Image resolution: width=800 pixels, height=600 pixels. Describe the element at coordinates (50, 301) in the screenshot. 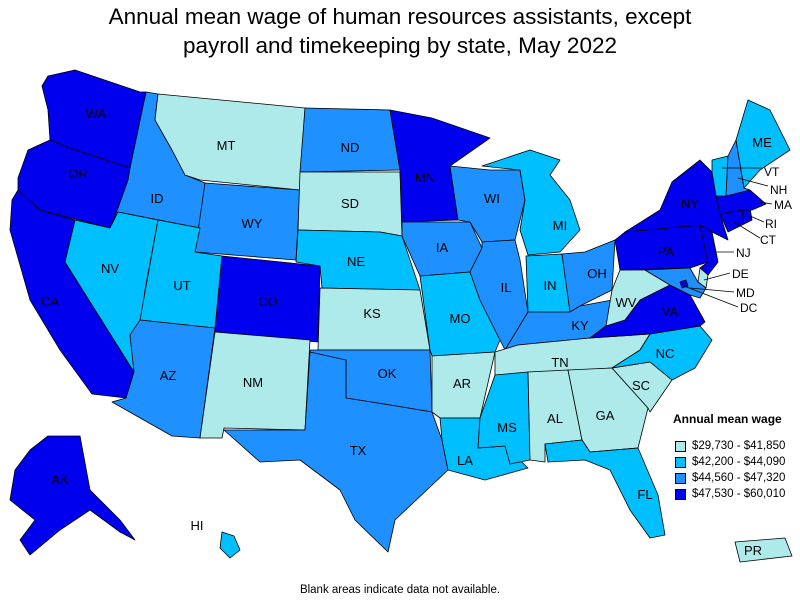

I see `label-ca: CA` at that location.